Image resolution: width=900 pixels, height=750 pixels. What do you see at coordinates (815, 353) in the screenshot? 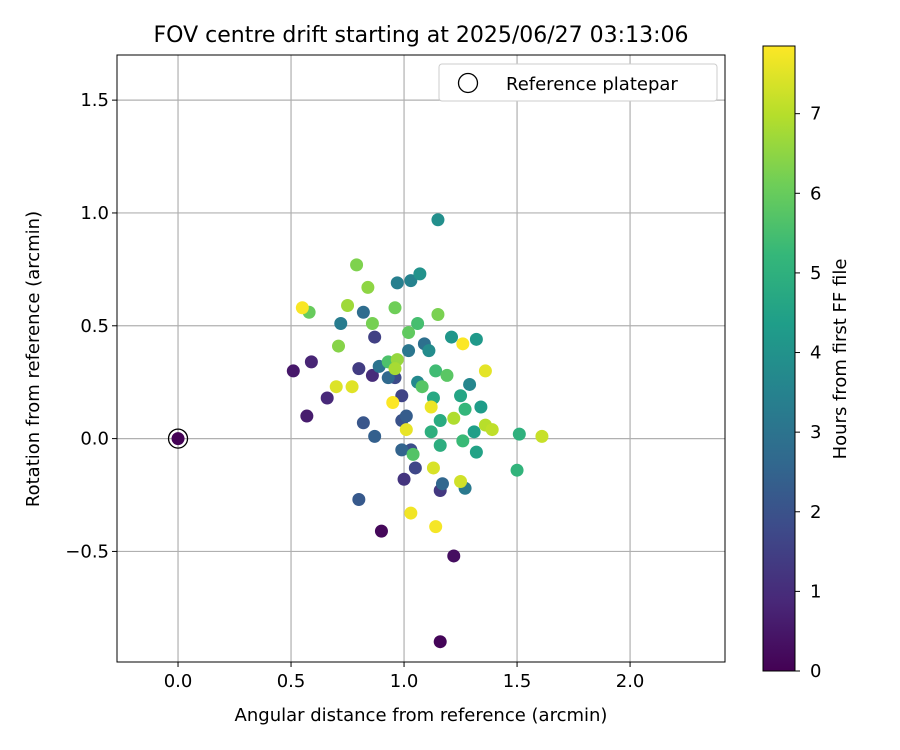
I see `colorbar-tick-label: 4` at bounding box center [815, 353].